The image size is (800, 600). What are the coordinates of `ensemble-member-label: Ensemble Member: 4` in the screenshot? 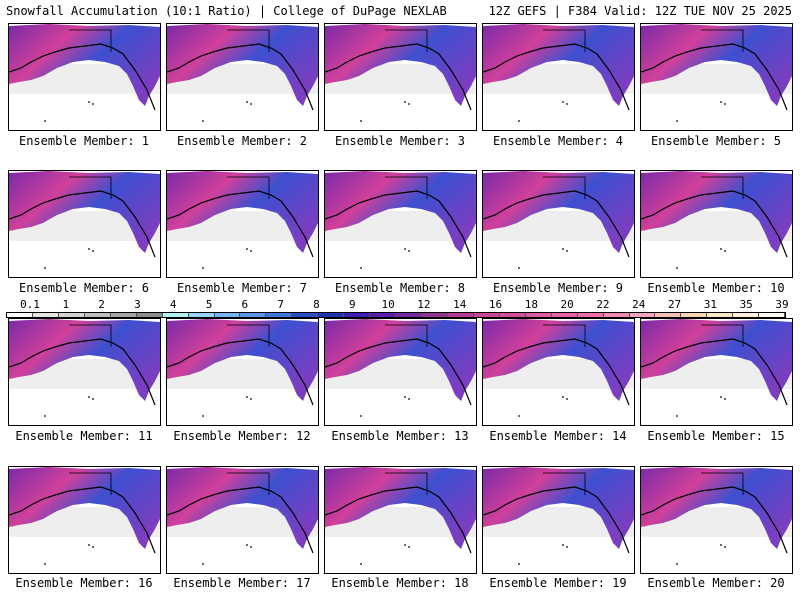 It's located at (558, 141).